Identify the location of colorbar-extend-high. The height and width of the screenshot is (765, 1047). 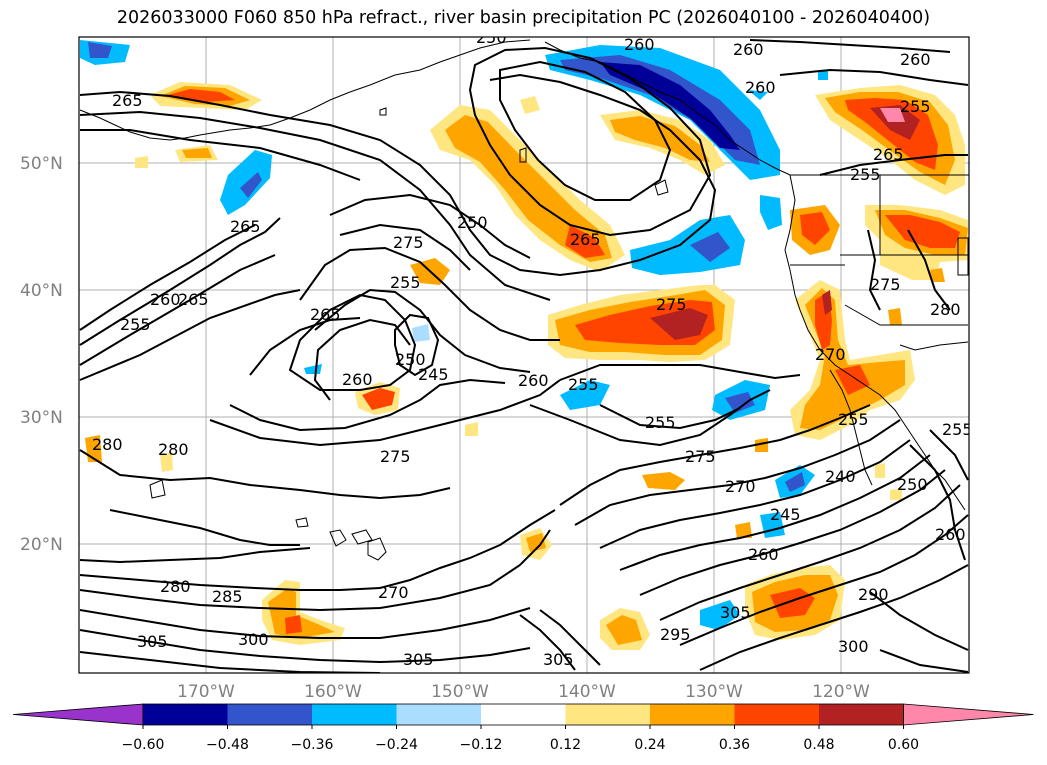
(968, 714).